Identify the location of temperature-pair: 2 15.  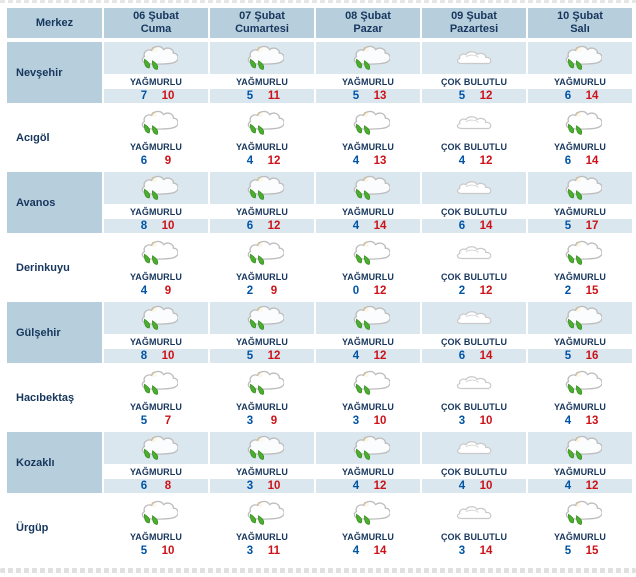
(580, 291).